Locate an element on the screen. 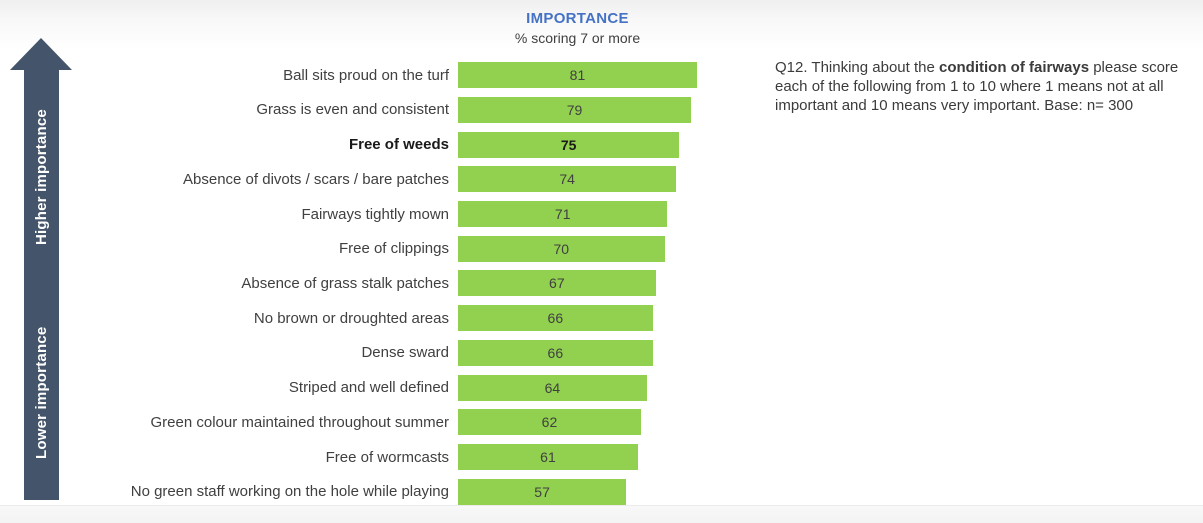 Image resolution: width=1203 pixels, height=523 pixels. bar-row: Striped and well defined 64 is located at coordinates (601, 387).